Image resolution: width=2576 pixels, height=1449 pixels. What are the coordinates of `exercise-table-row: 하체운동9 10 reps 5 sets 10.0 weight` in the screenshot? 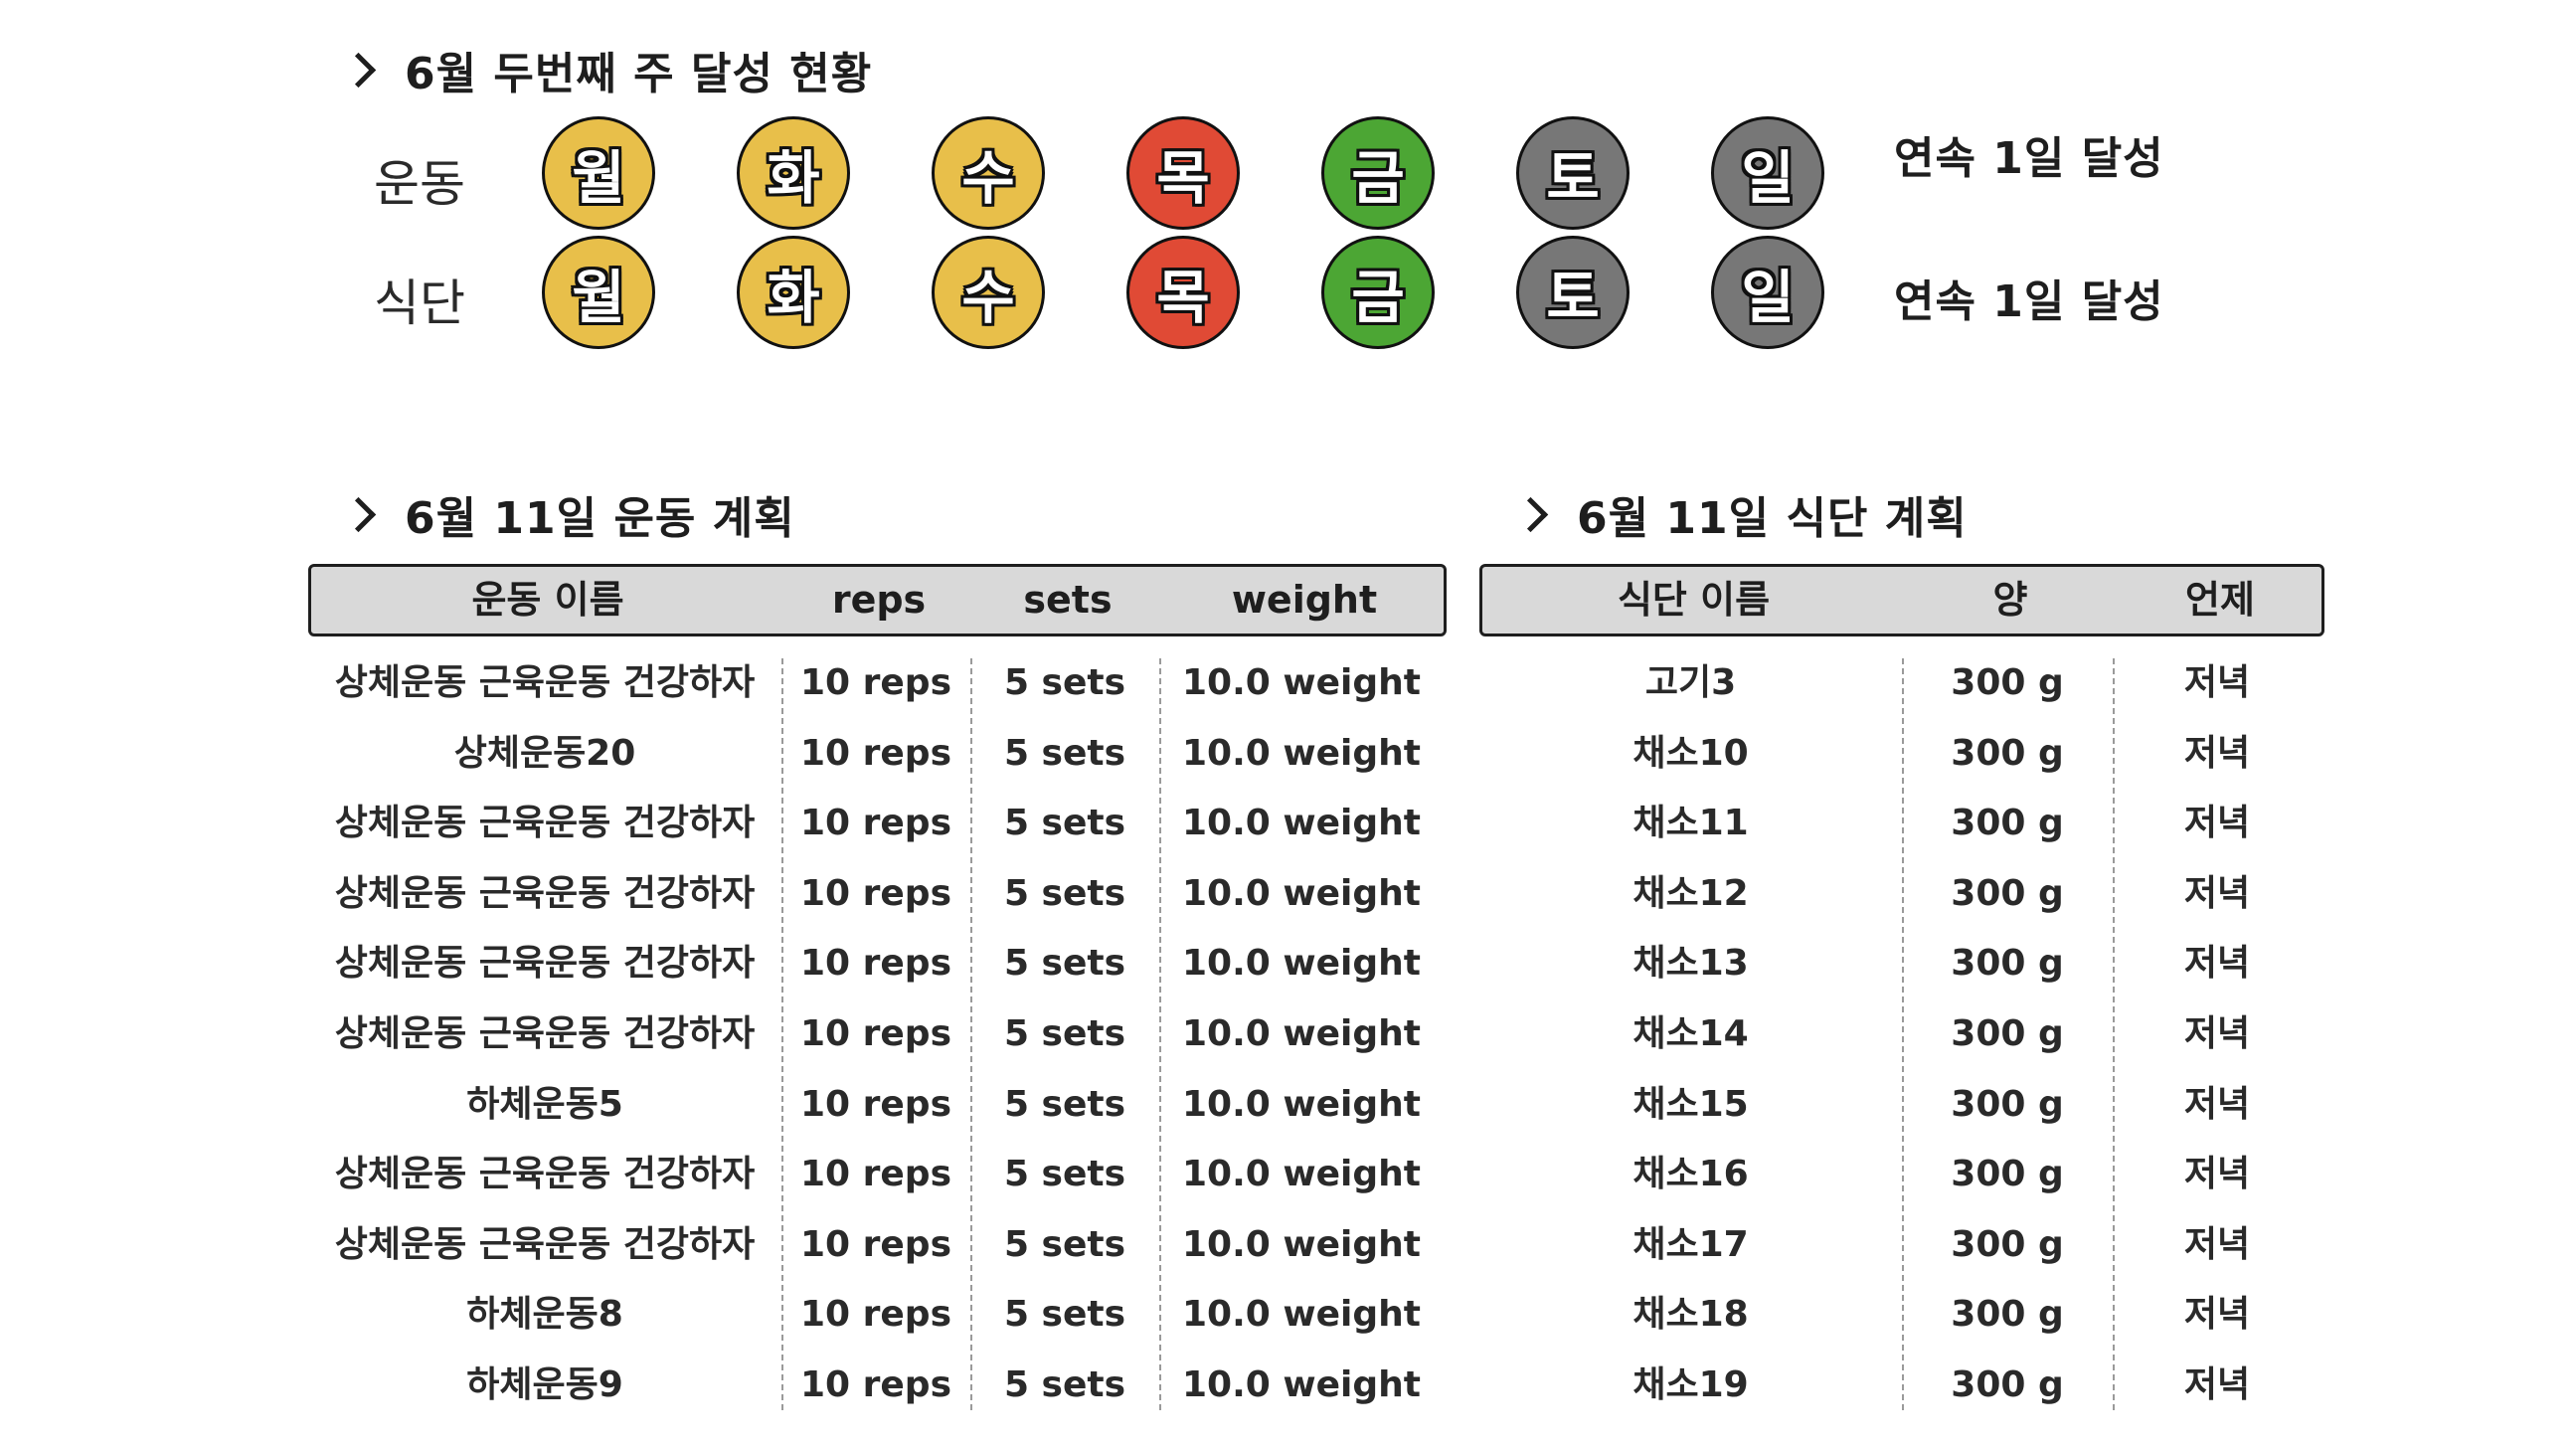 It's located at (877, 1386).